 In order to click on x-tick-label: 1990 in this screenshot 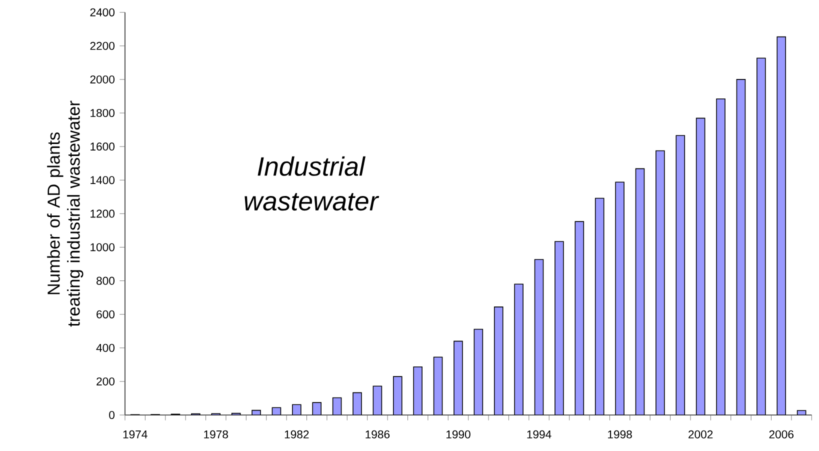, I will do `click(458, 434)`.